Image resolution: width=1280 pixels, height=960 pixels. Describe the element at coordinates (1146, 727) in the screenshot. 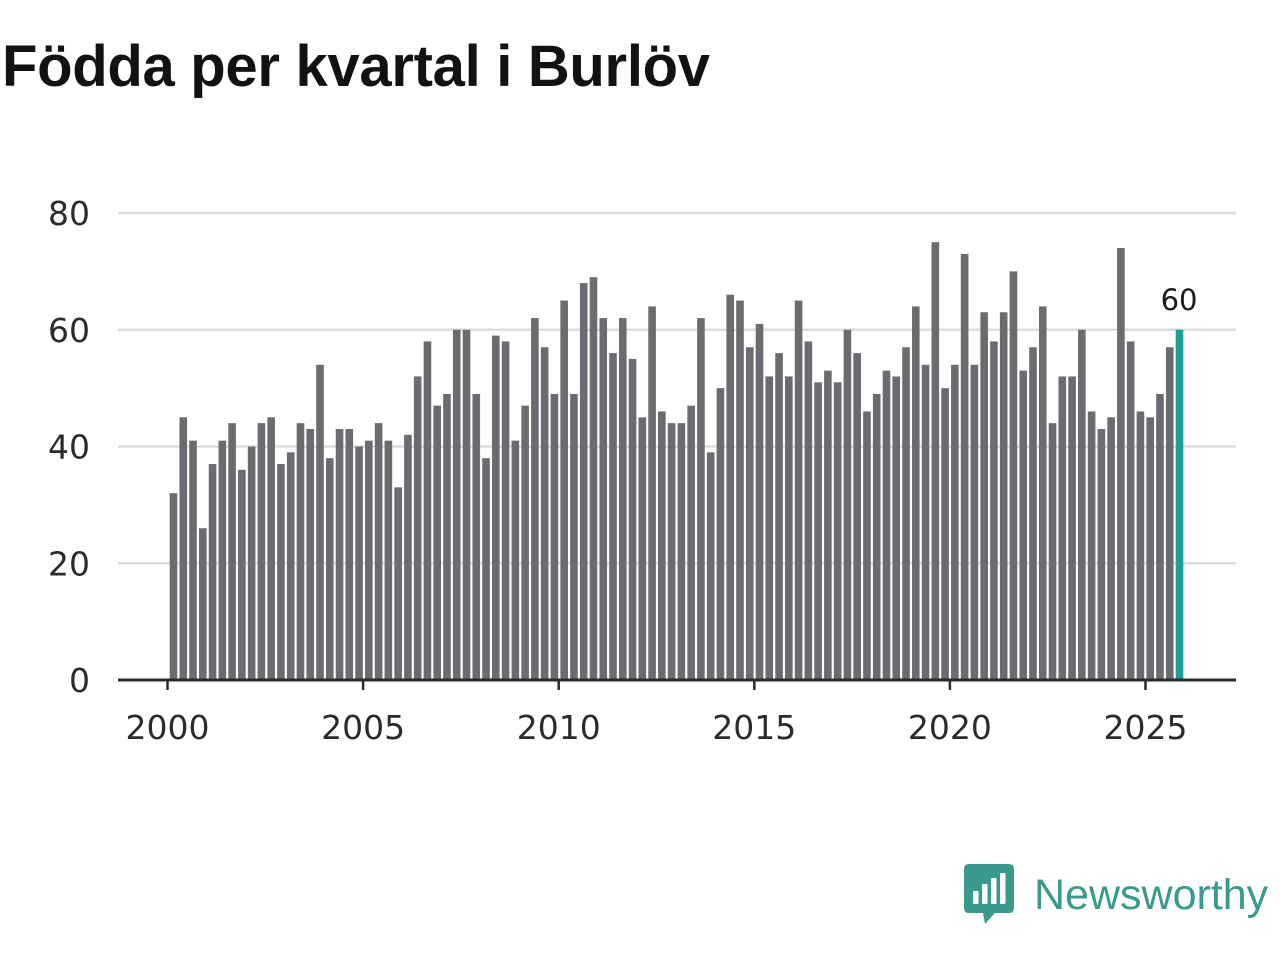

I see `x-tick-label: 2025` at that location.